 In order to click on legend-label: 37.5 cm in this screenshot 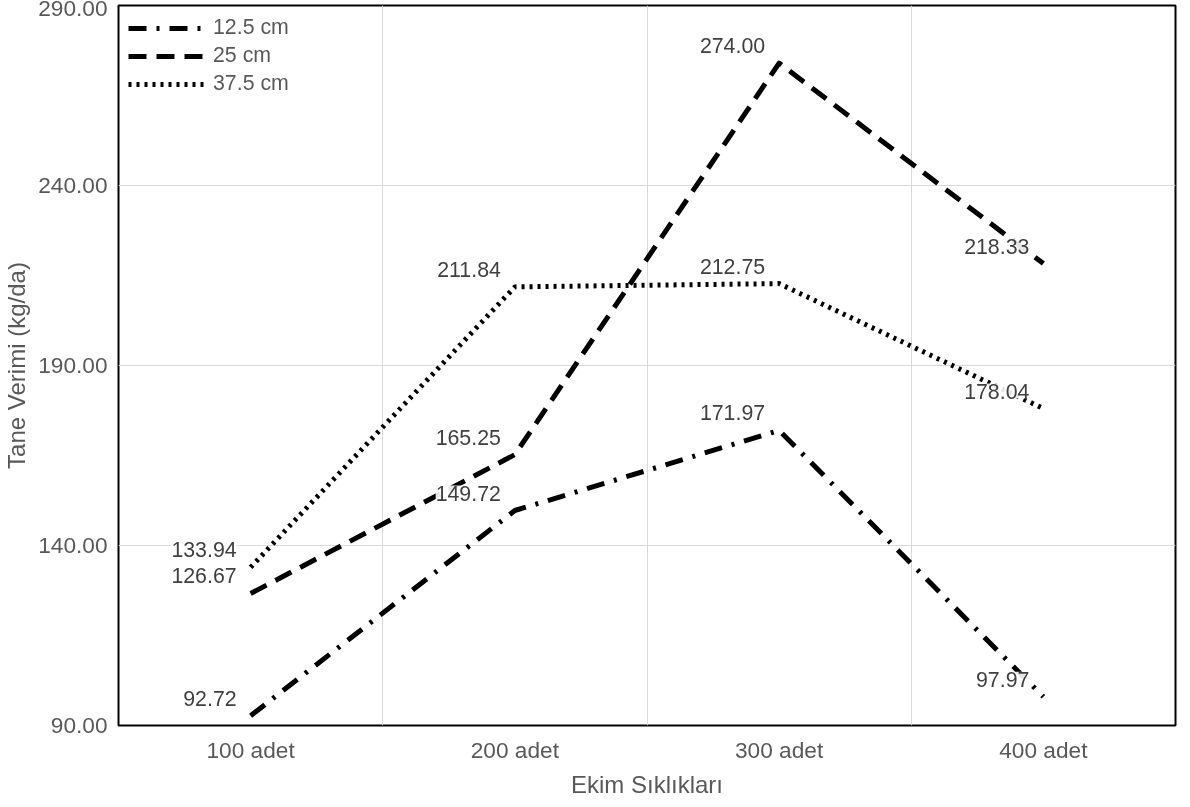, I will do `click(251, 83)`.